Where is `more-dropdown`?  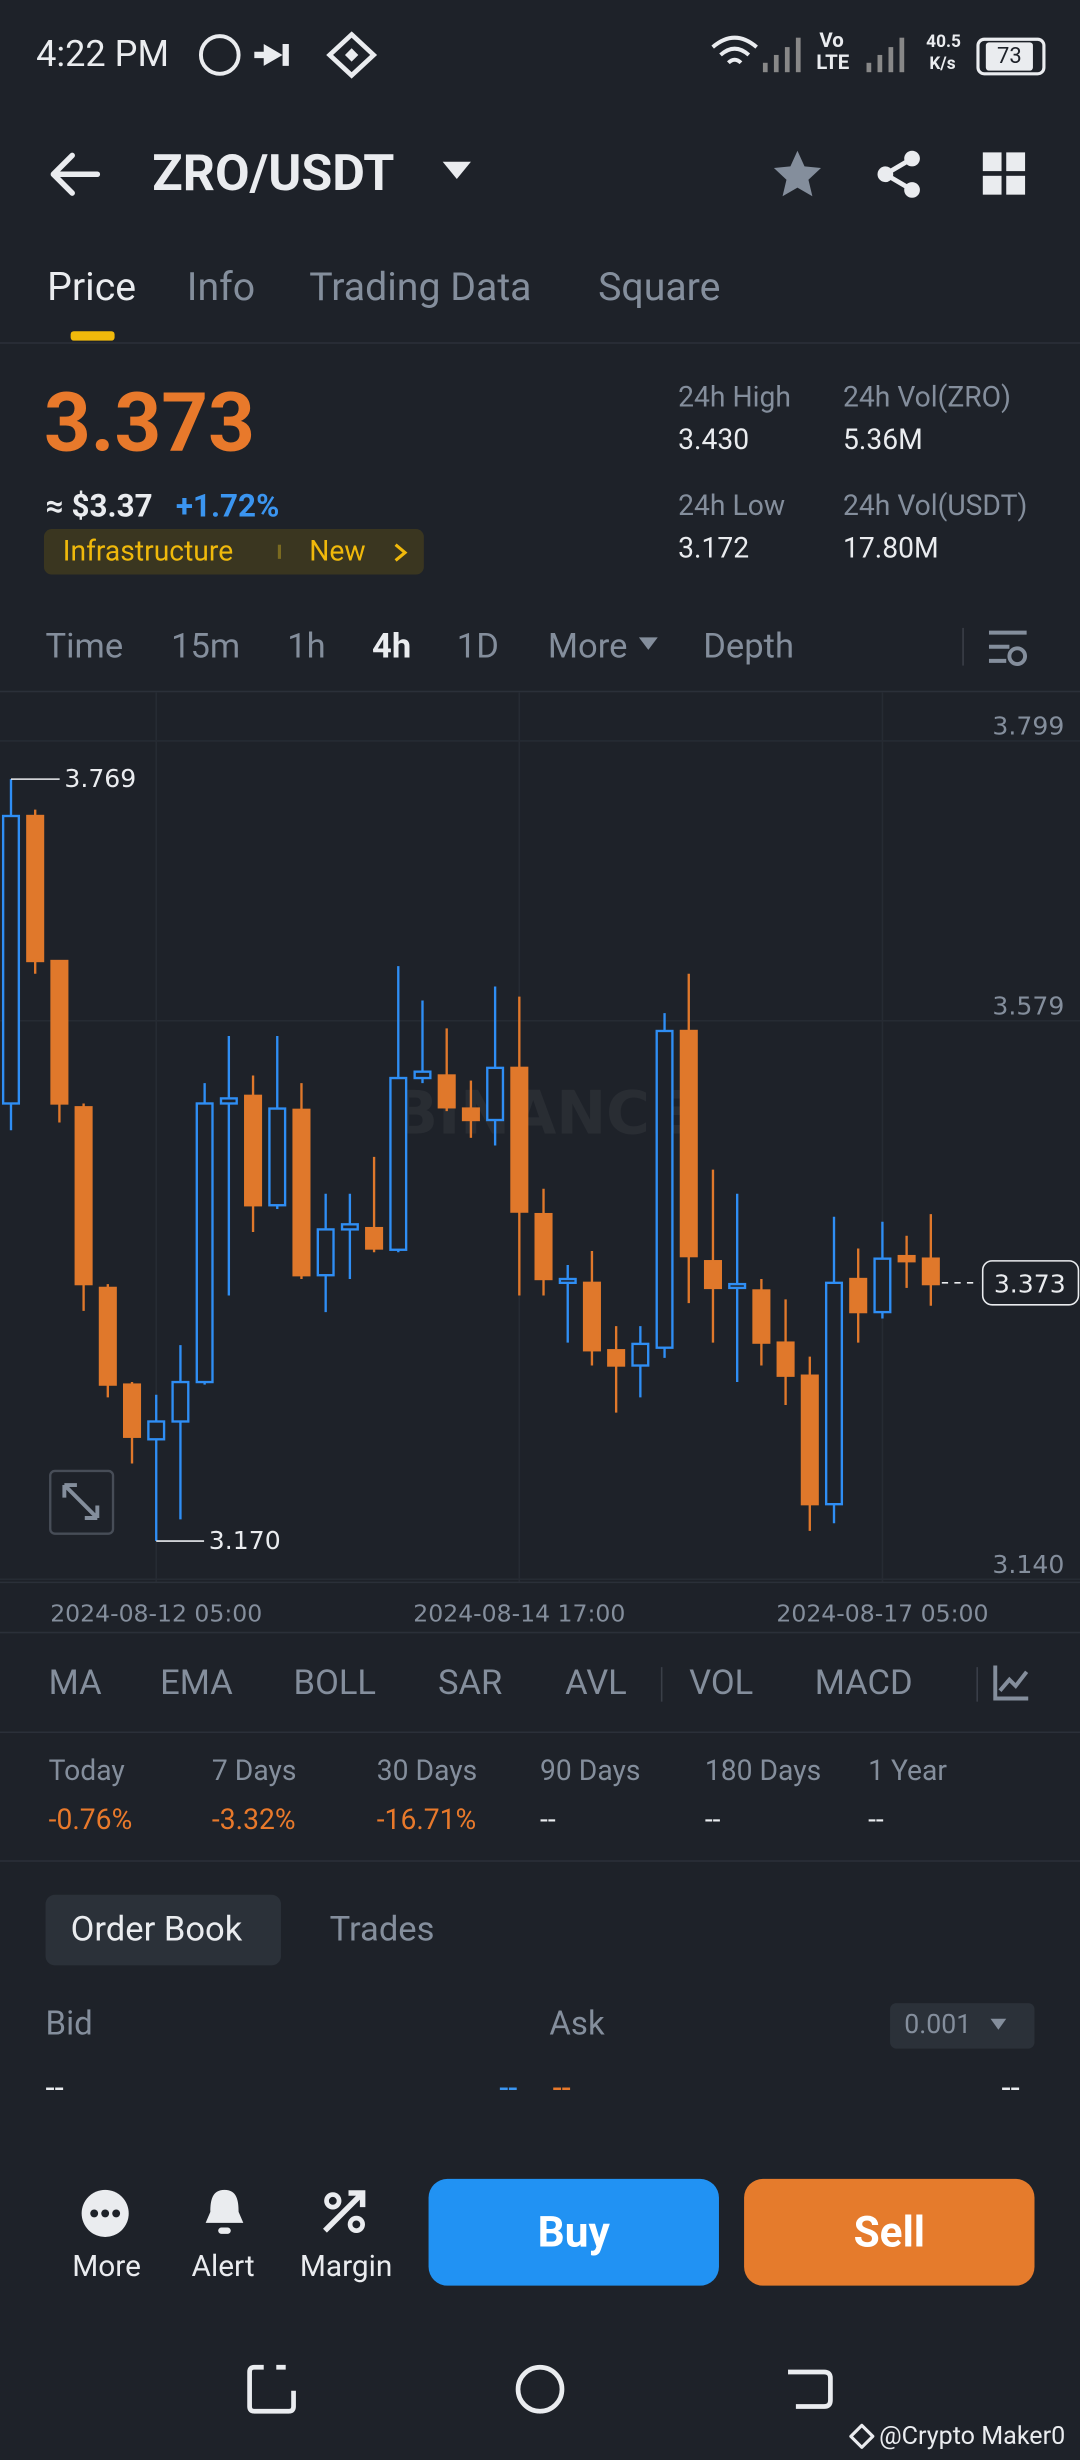
more-dropdown is located at coordinates (648, 643).